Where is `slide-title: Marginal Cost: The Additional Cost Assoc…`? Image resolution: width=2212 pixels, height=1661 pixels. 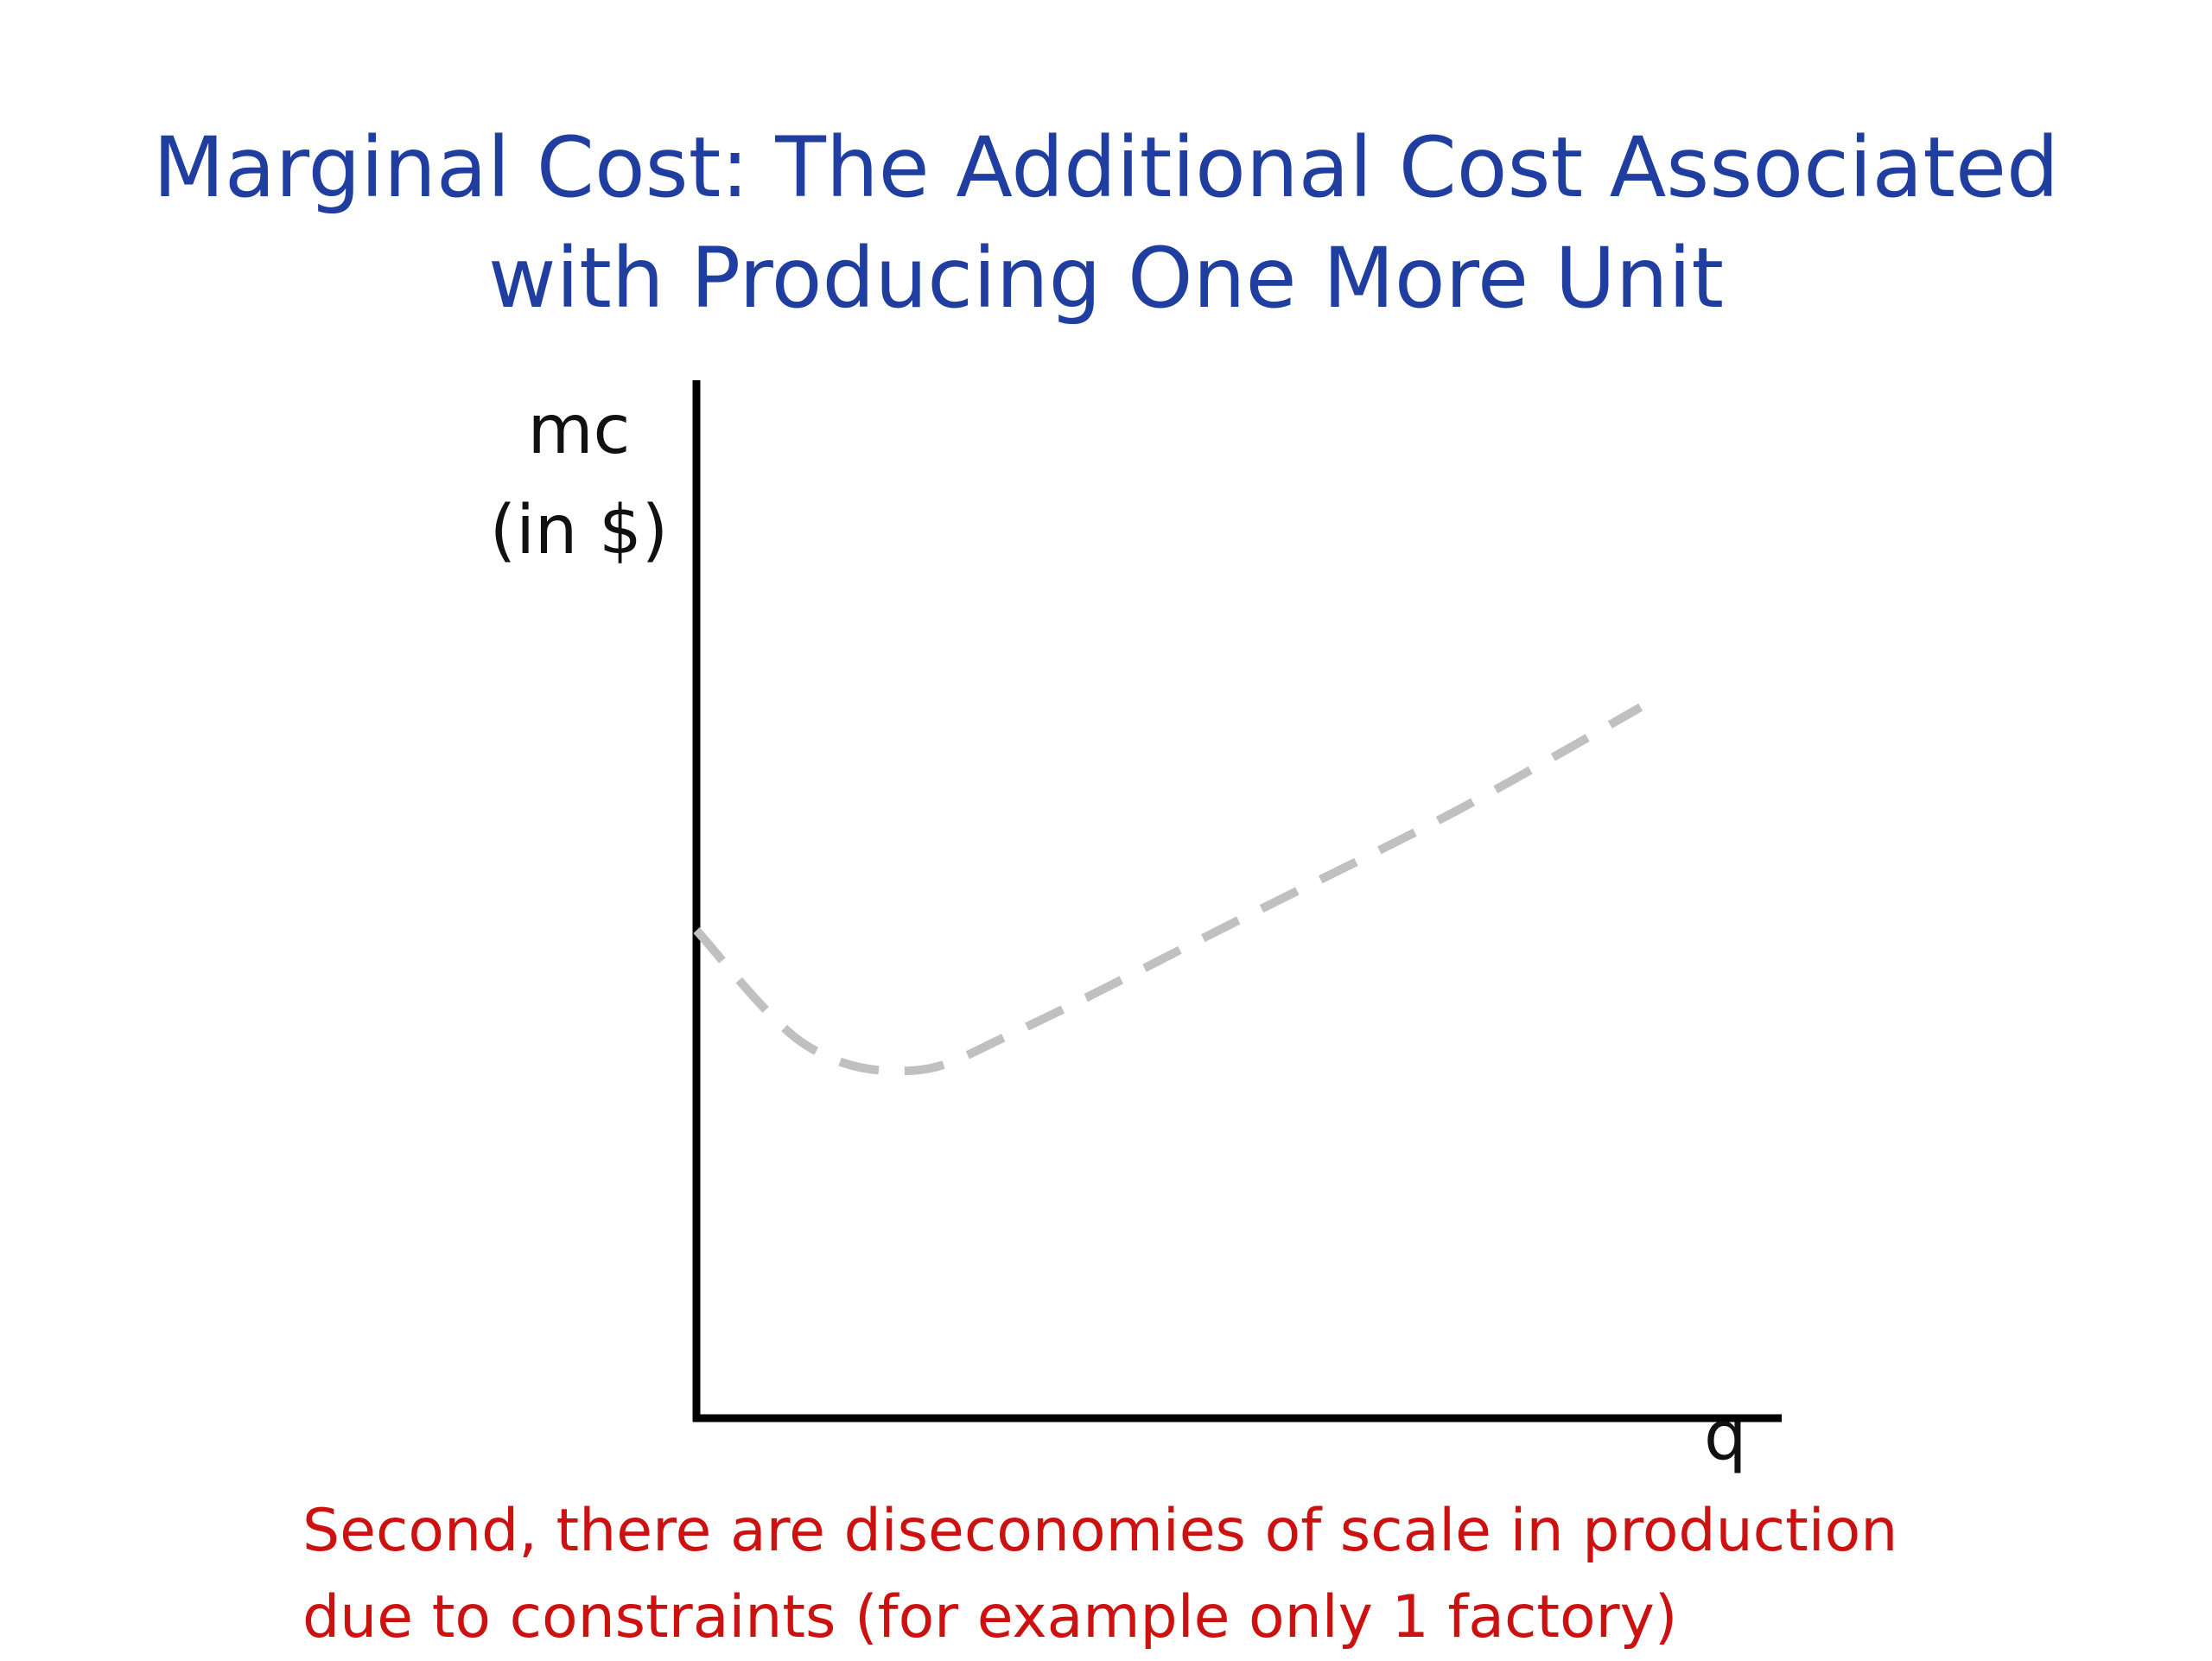
slide-title: Marginal Cost: The Additional Cost Assoc… is located at coordinates (1106, 223).